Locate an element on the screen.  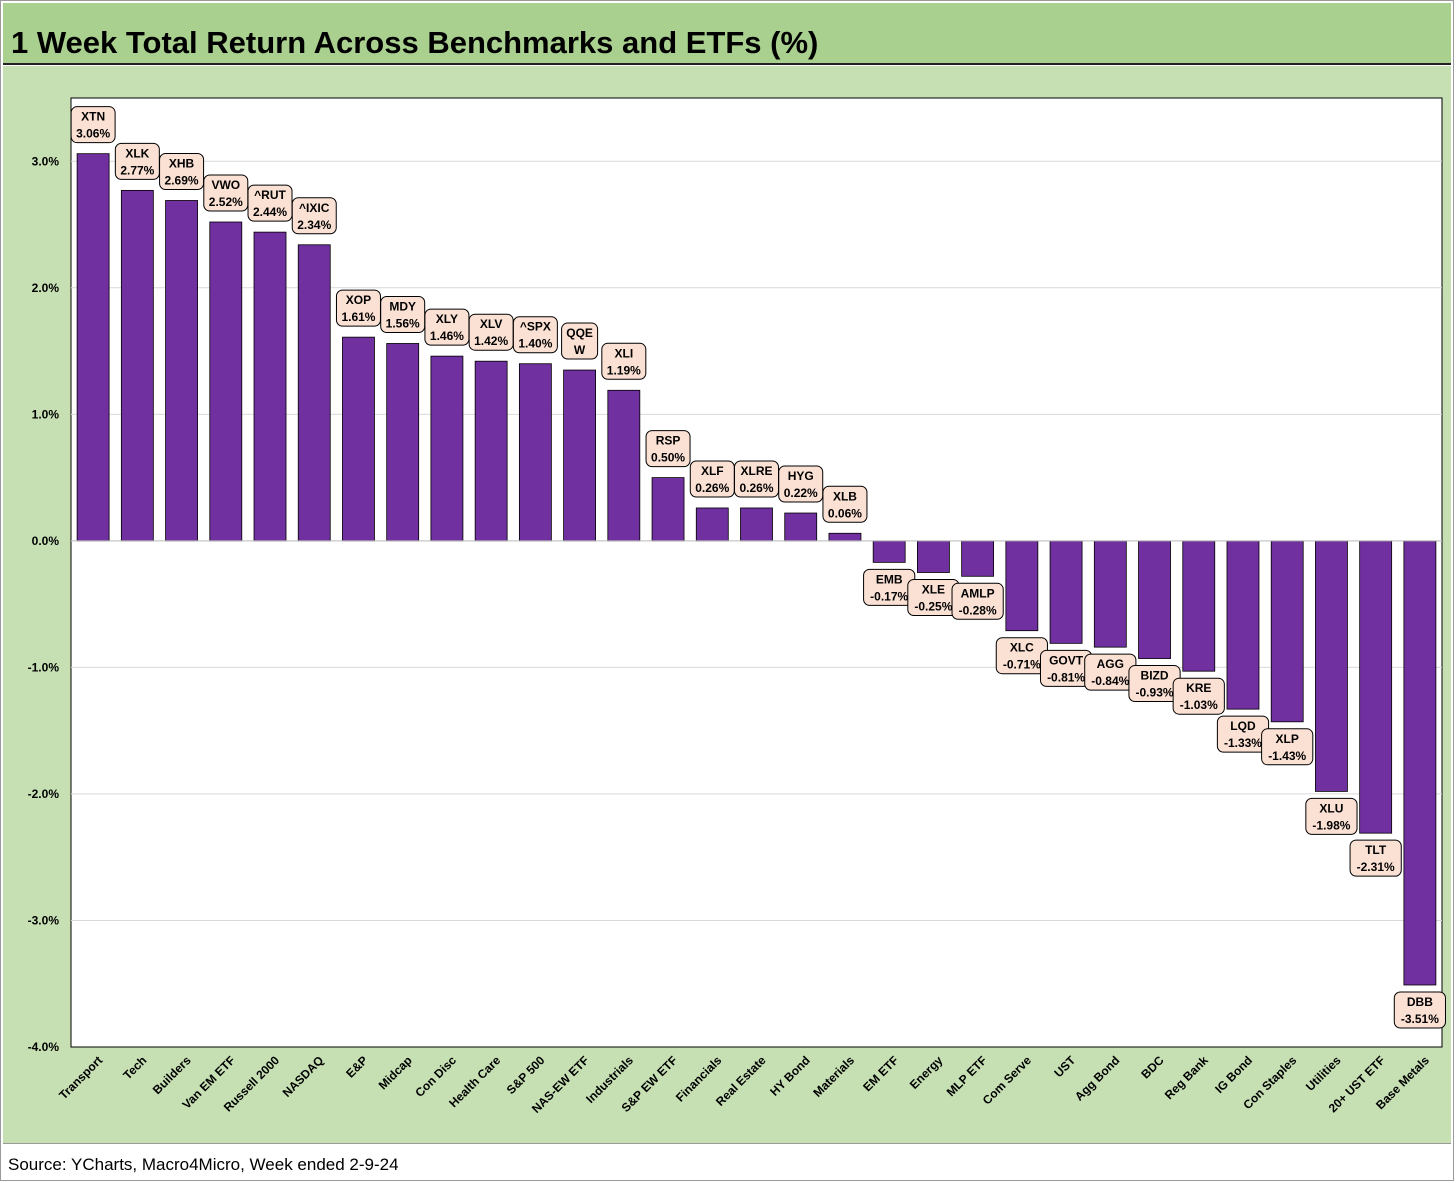
bar-builders is located at coordinates (181, 371).